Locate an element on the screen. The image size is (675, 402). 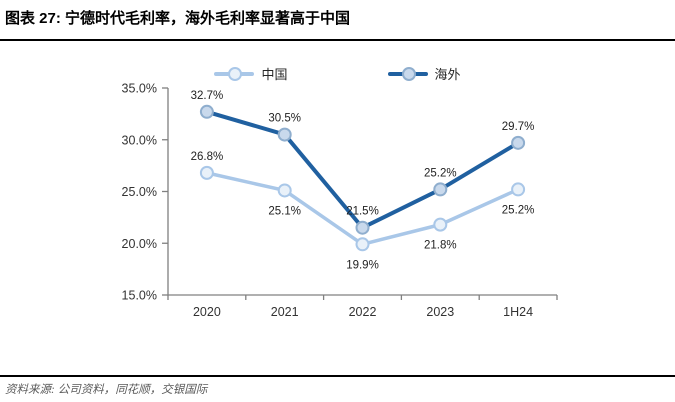
legend-item-overseas: 海外 is located at coordinates (424, 73).